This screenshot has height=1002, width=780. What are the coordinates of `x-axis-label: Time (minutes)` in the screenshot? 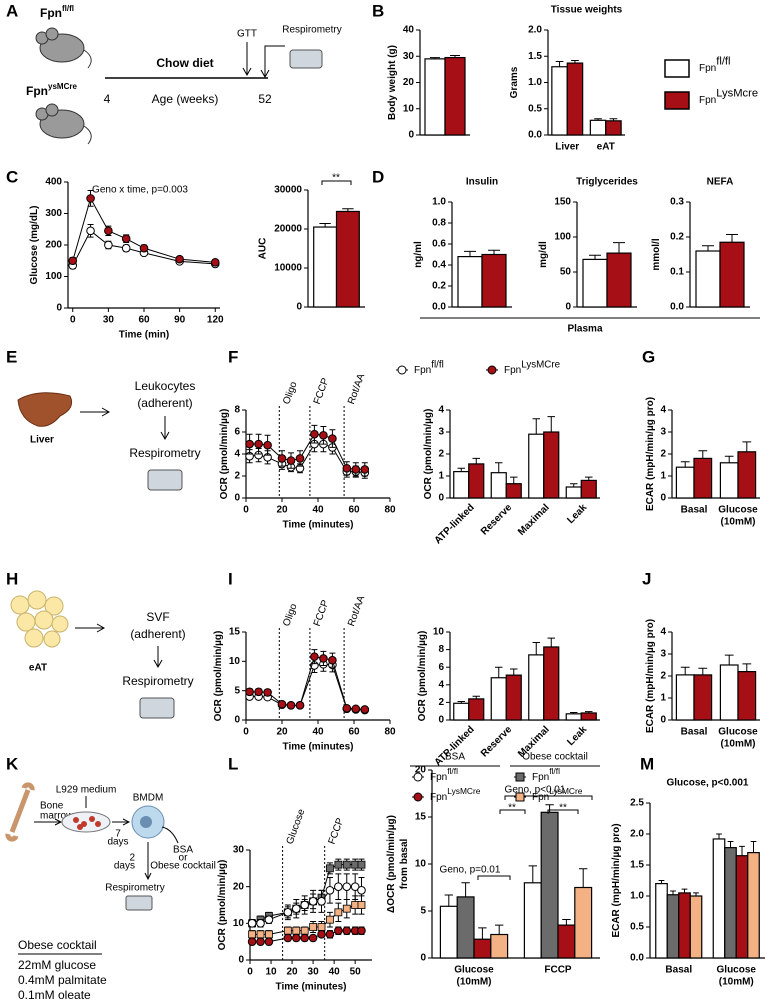 It's located at (311, 987).